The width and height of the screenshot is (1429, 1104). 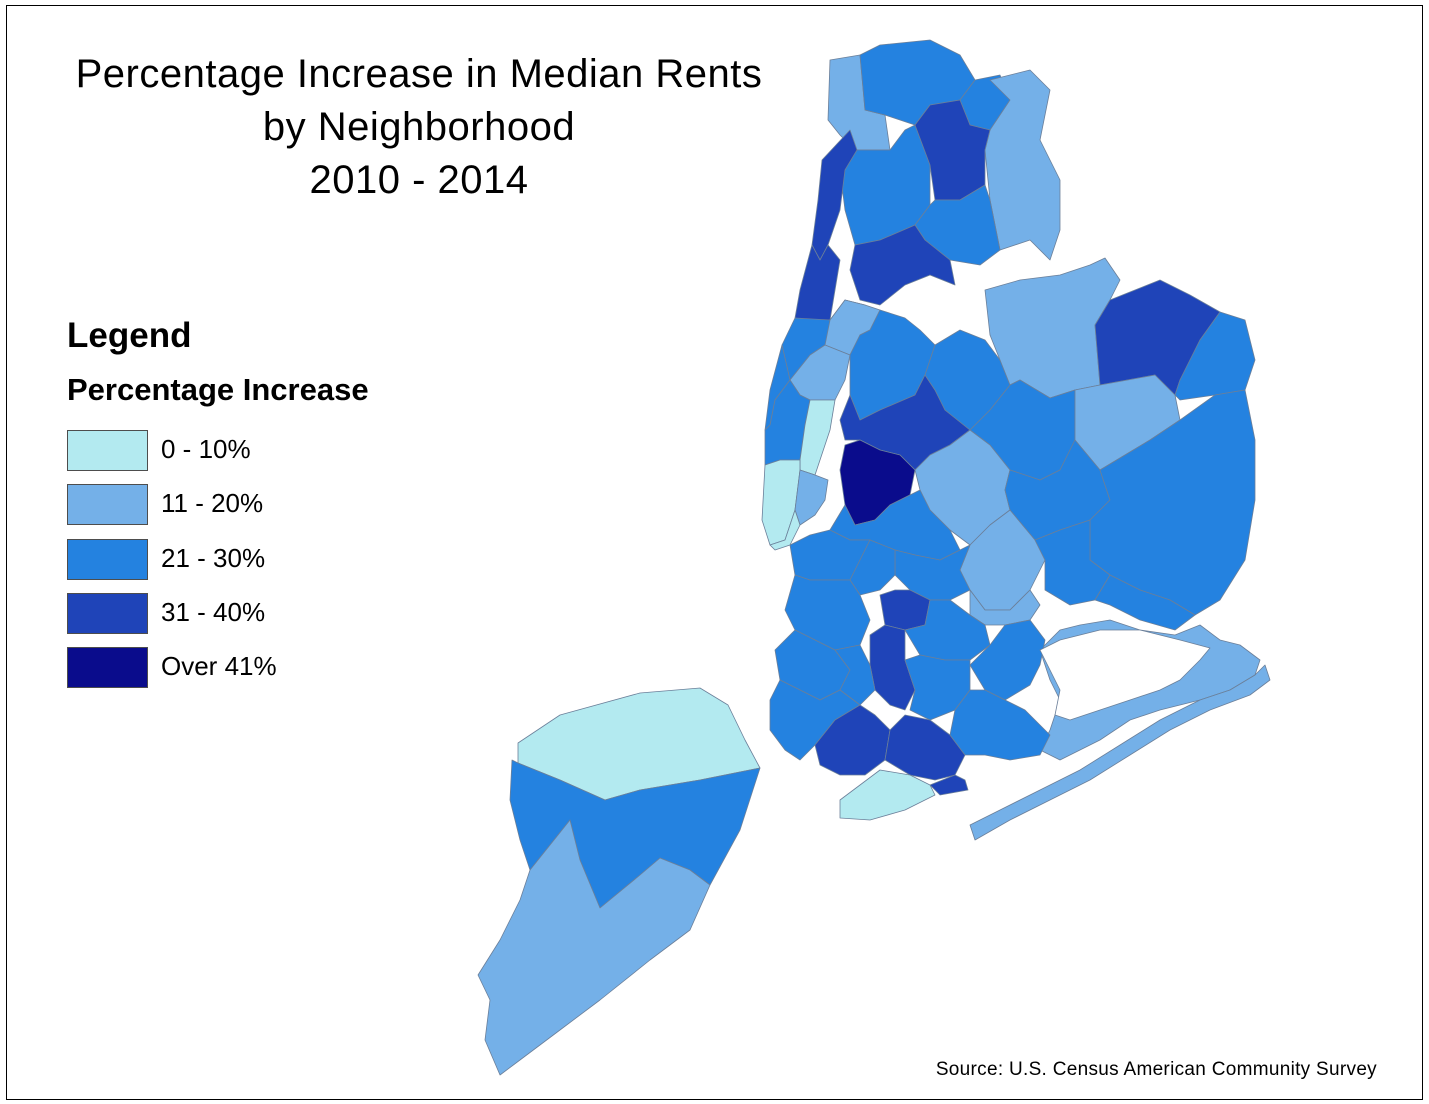 I want to click on legend-item-3: 31 - 40%, so click(x=217, y=613).